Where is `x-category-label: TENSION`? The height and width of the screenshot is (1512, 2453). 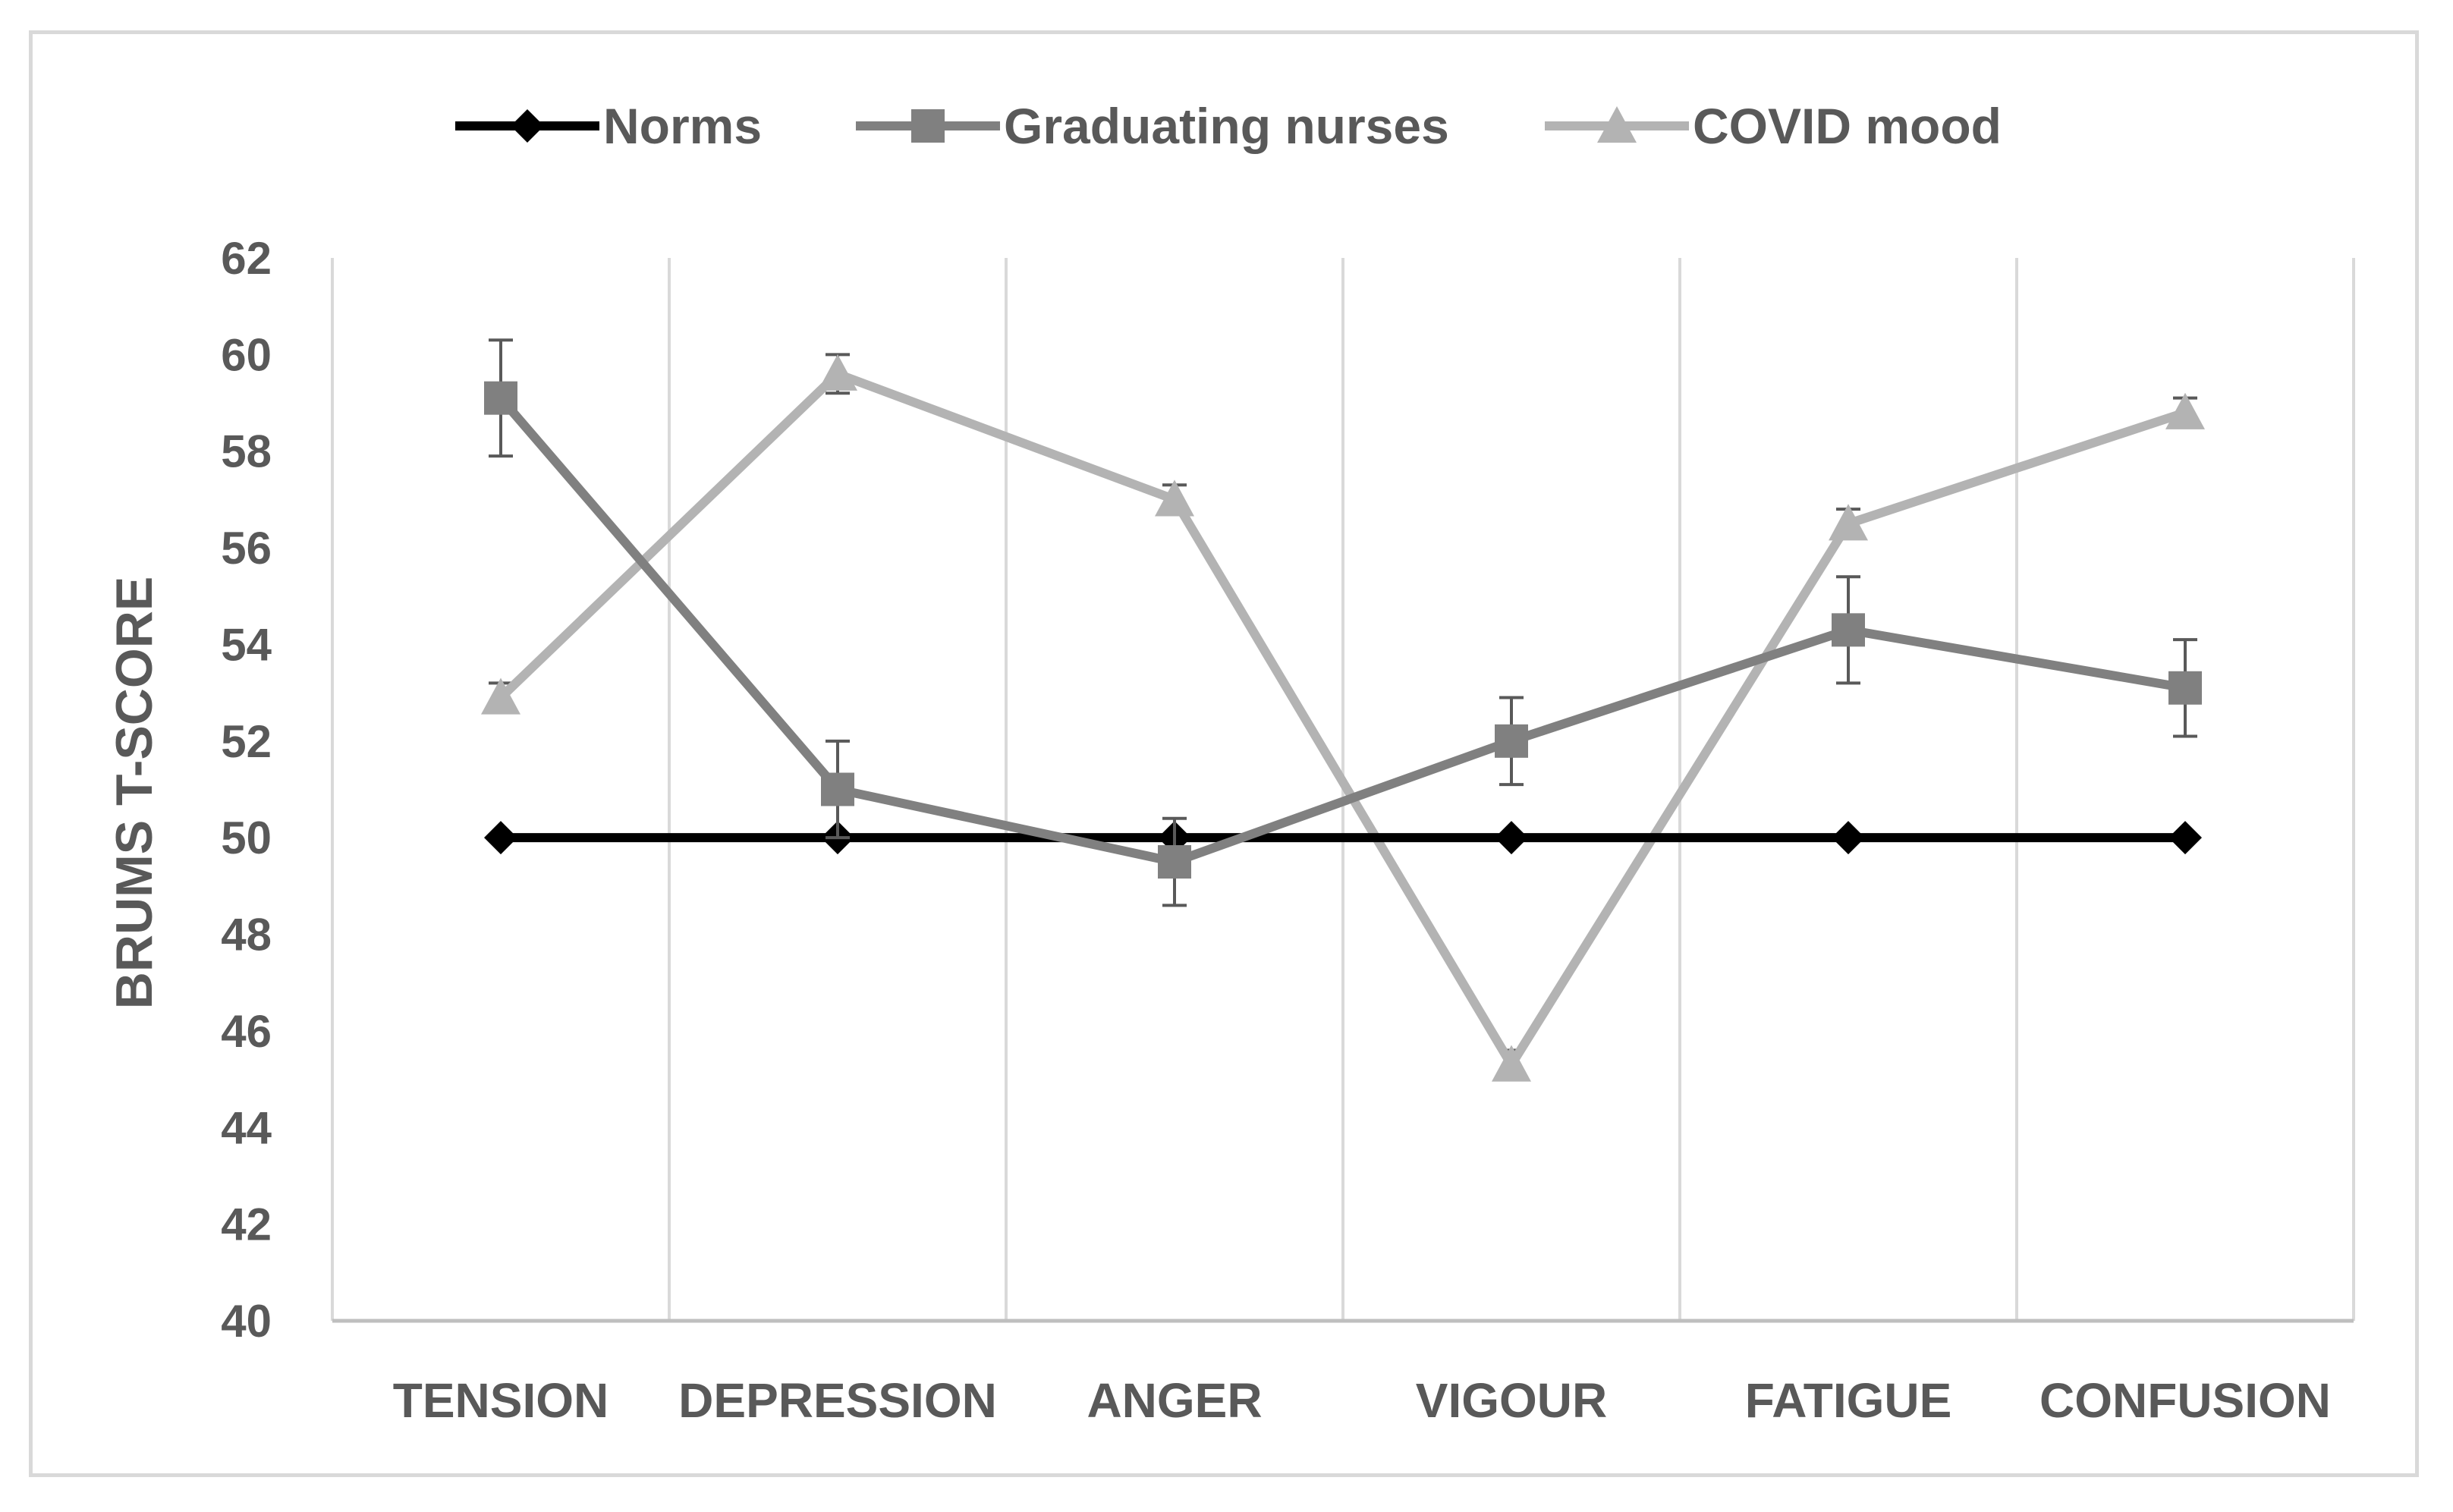 x-category-label: TENSION is located at coordinates (501, 1400).